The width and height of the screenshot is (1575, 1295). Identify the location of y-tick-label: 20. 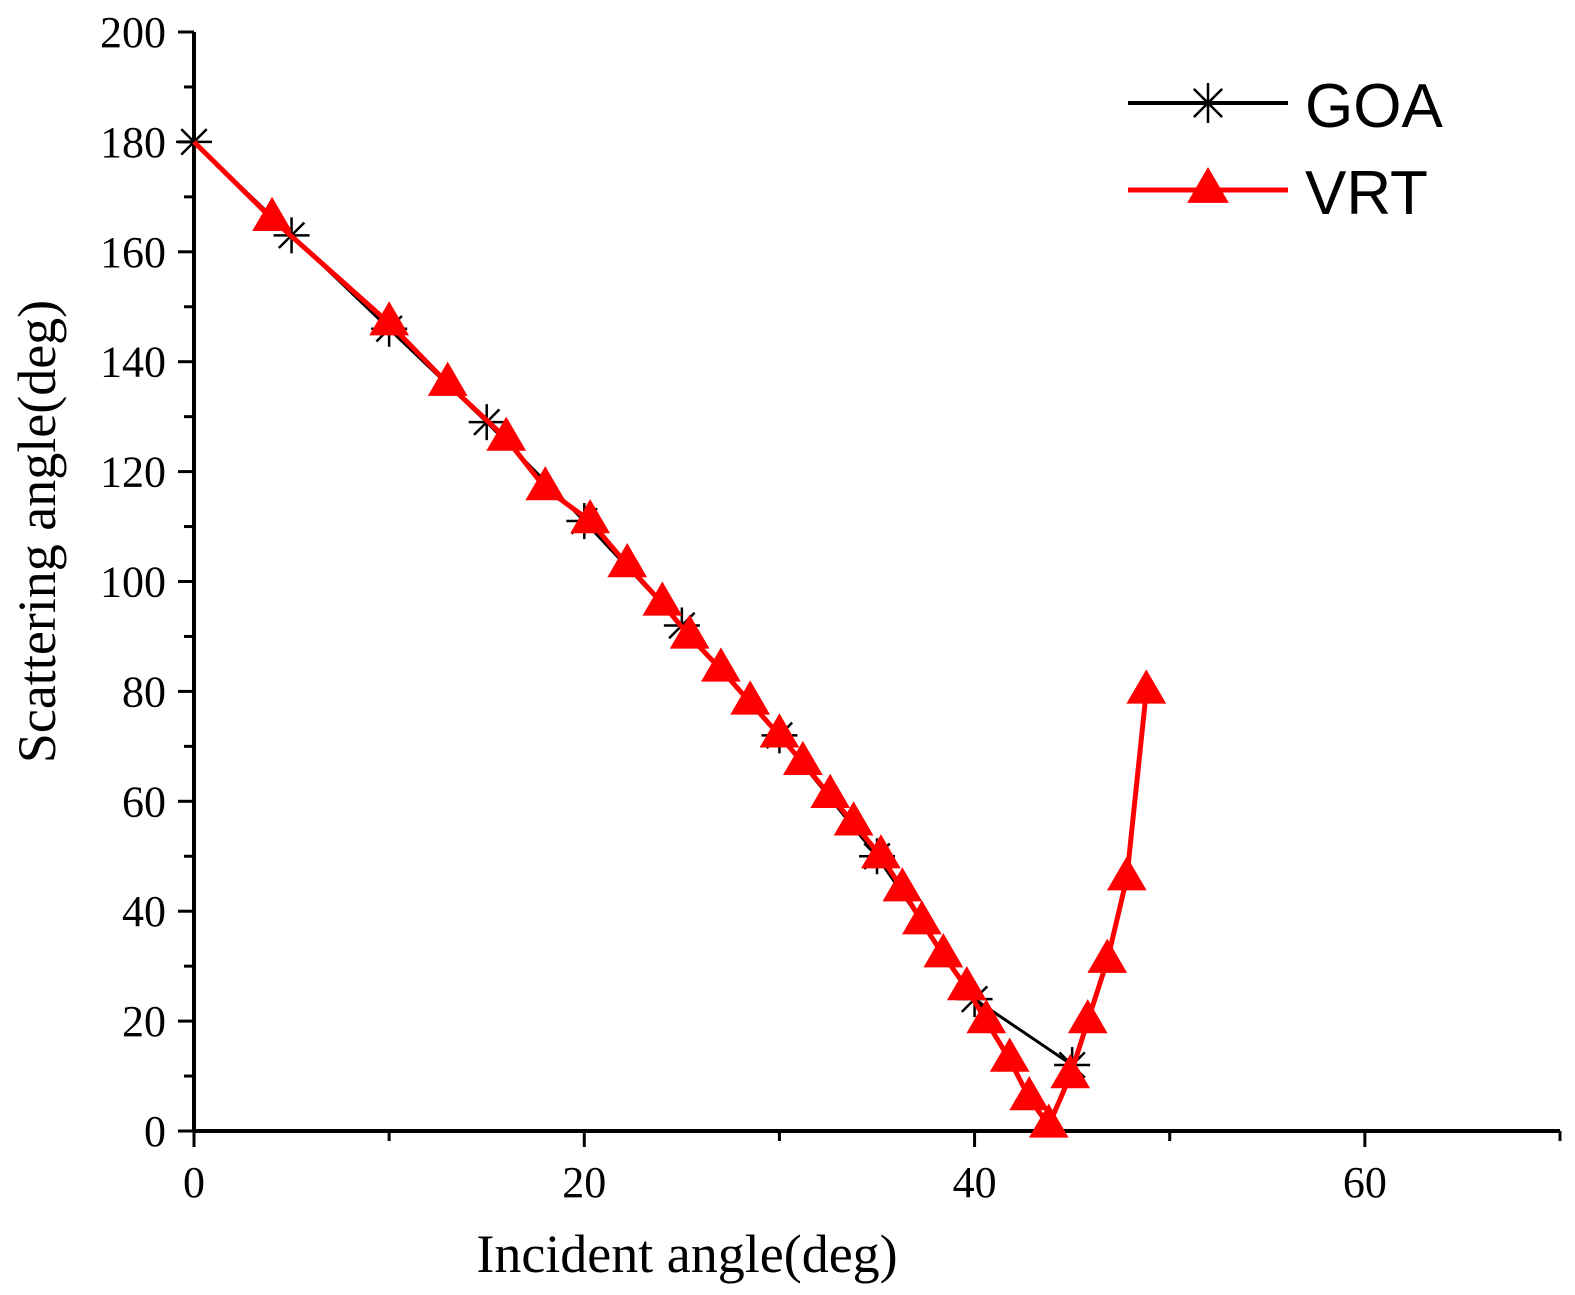
(144, 1021).